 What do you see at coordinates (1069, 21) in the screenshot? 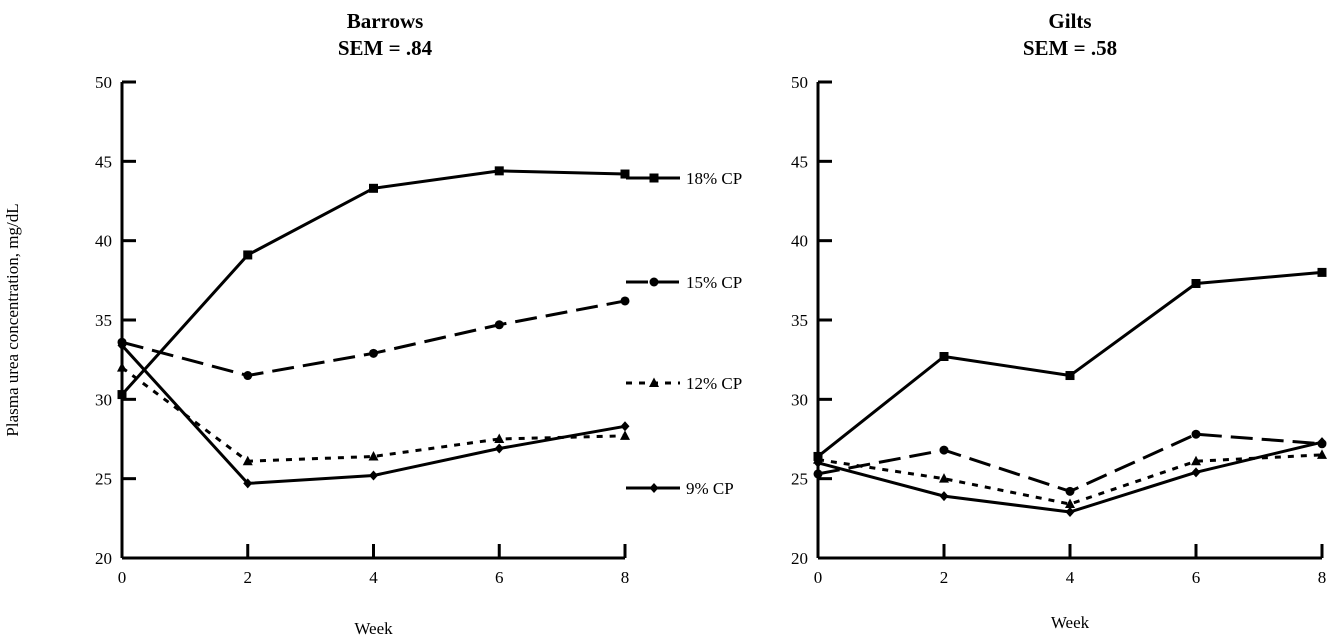
I see `chart-title: Gilts` at bounding box center [1069, 21].